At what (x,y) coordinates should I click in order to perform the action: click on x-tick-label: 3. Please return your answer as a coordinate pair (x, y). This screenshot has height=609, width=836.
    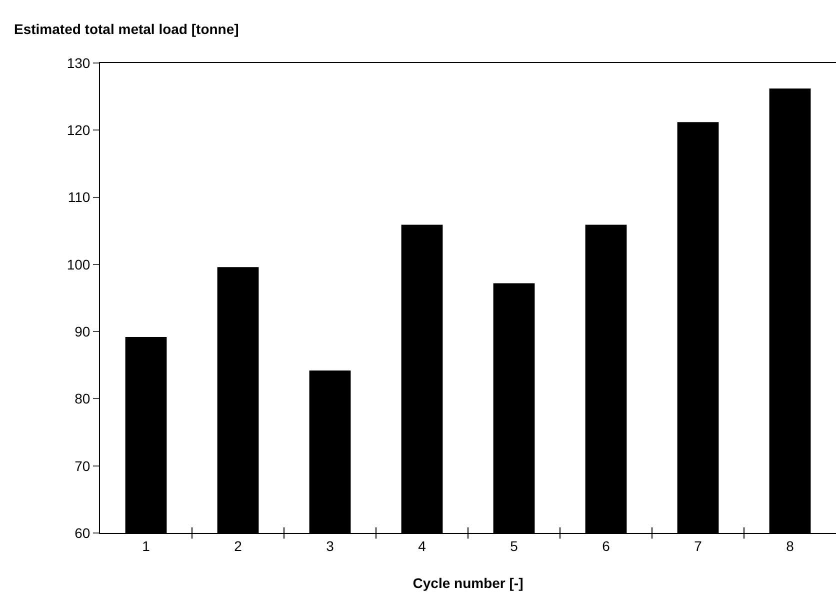
    Looking at the image, I should click on (330, 546).